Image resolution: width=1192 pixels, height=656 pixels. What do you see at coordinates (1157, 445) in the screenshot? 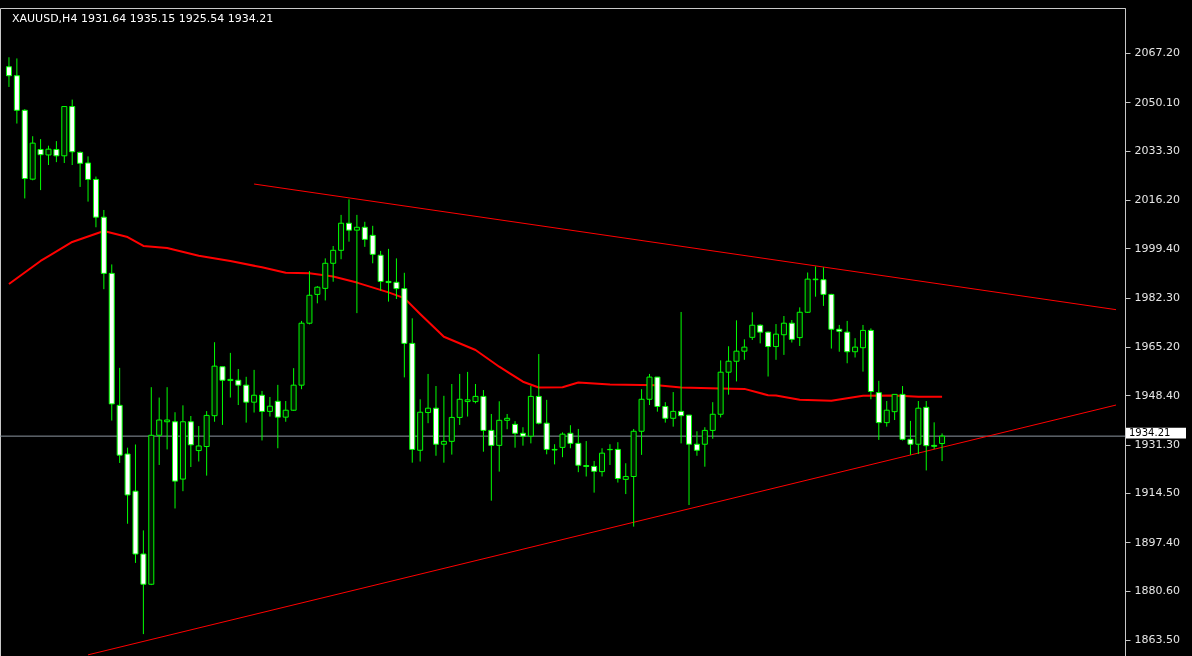
I see `y-tick-label: 1931.30` at bounding box center [1157, 445].